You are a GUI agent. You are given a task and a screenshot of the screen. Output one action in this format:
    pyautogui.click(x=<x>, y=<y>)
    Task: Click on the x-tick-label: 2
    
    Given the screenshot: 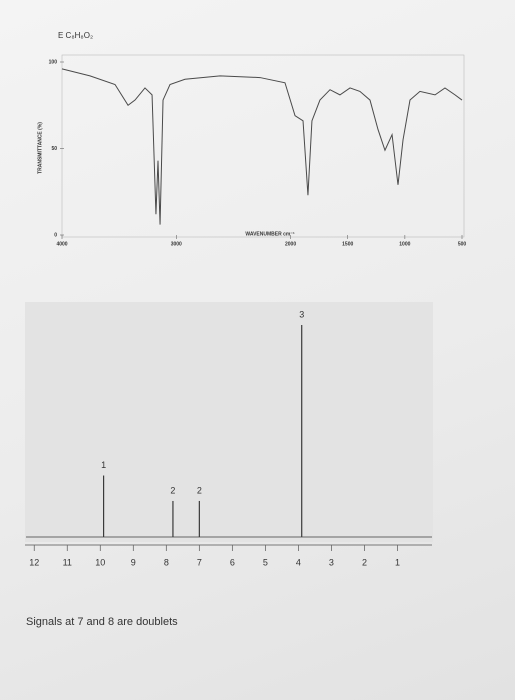 What is the action you would take?
    pyautogui.click(x=364, y=562)
    